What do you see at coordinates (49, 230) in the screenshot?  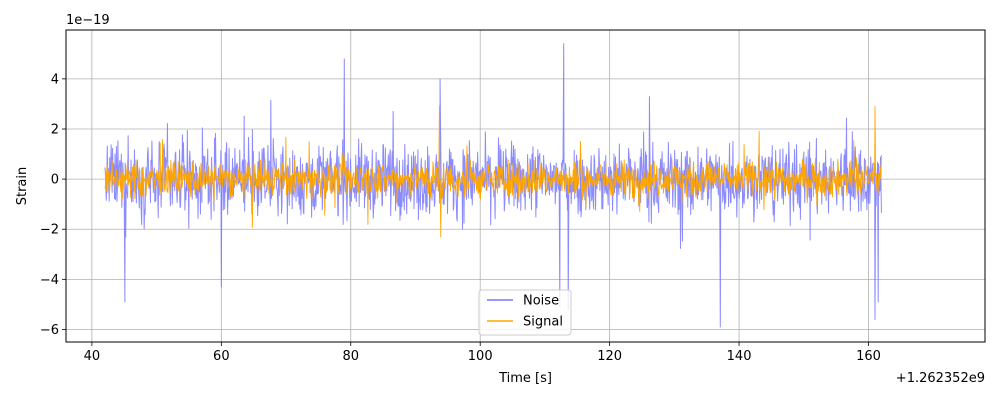 I see `y-tick-label: −2` at bounding box center [49, 230].